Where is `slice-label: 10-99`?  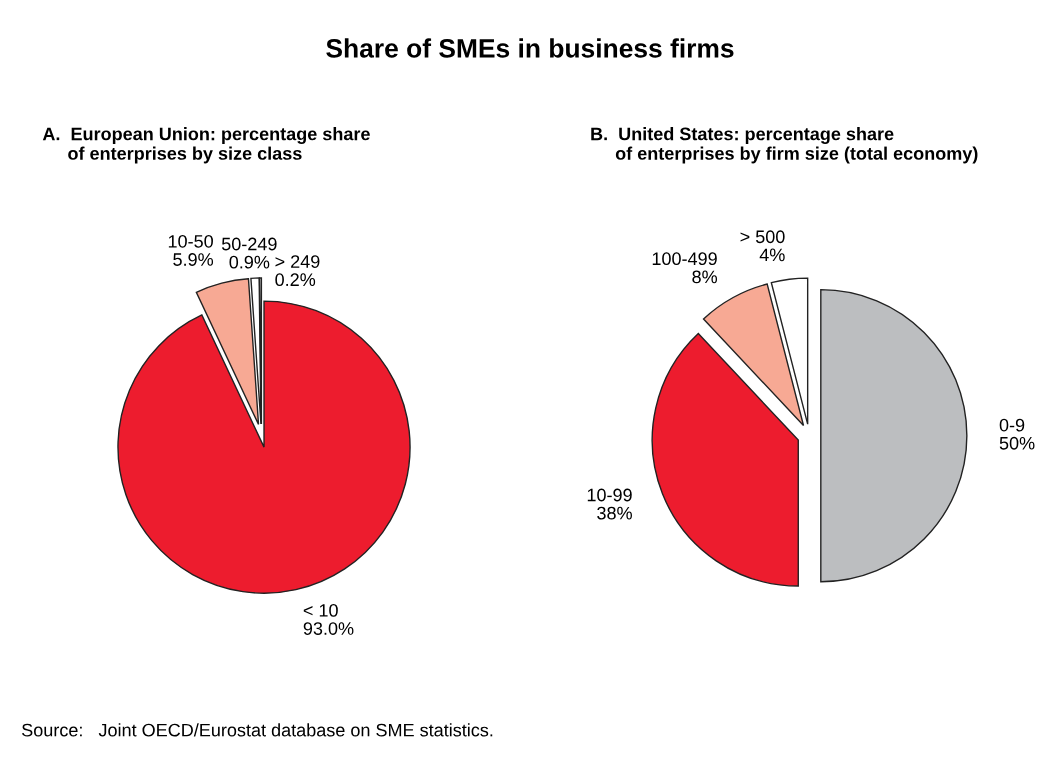 slice-label: 10-99 is located at coordinates (609, 495).